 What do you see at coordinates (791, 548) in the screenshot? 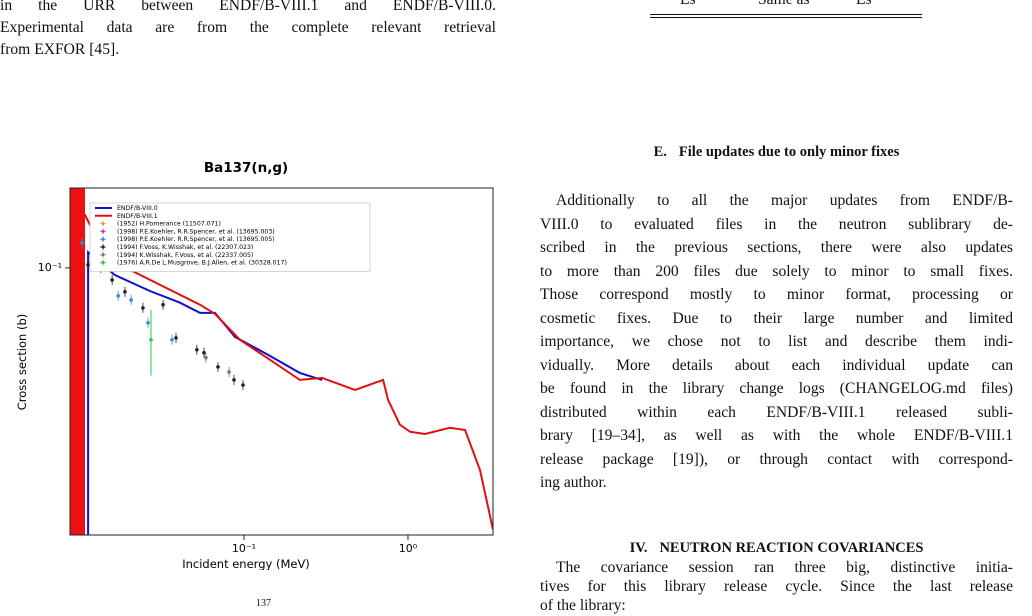
I see `section-title: NEUTRON REACTION COVARIANCES` at bounding box center [791, 548].